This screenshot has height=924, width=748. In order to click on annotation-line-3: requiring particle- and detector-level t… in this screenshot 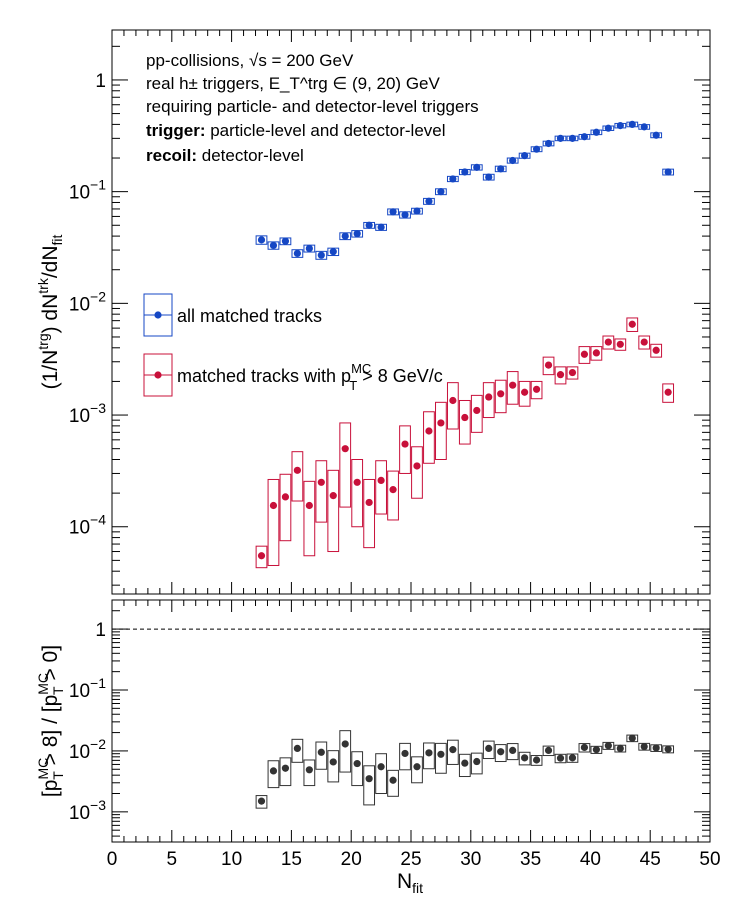, I will do `click(312, 106)`.